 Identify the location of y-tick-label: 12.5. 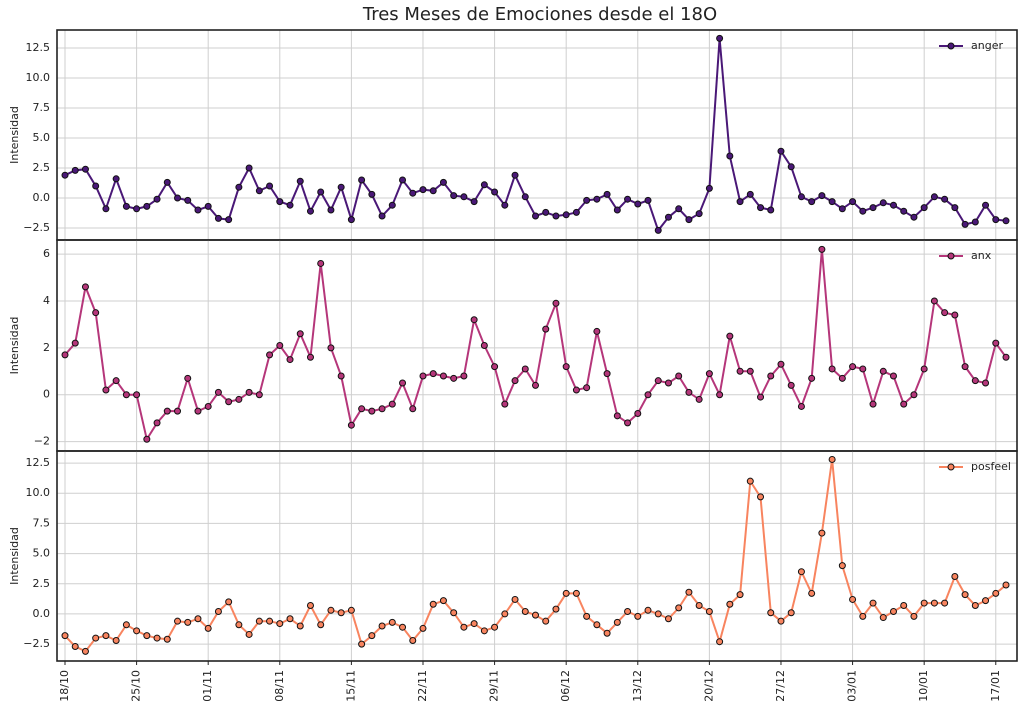
(38, 47).